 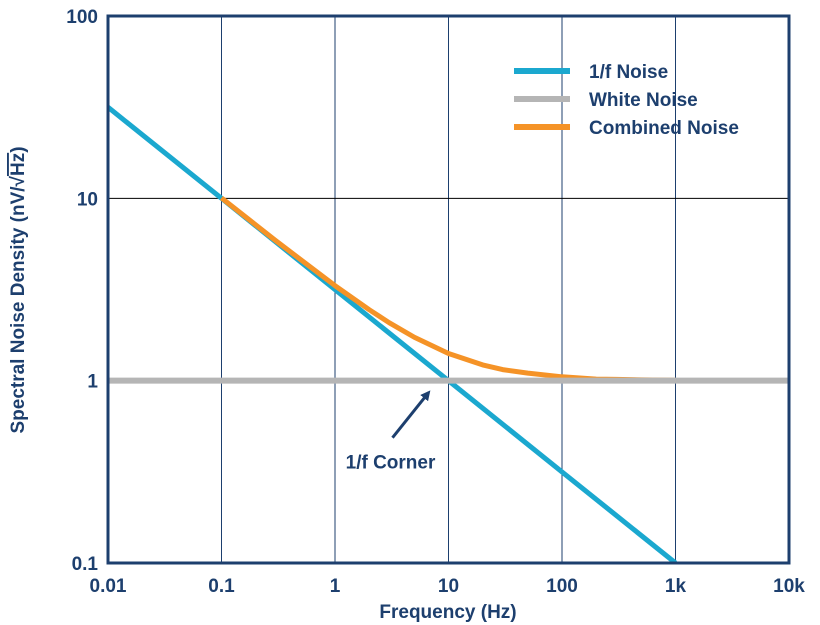 I want to click on y-tick-labels: 0.1 1 10 100, so click(x=82, y=291).